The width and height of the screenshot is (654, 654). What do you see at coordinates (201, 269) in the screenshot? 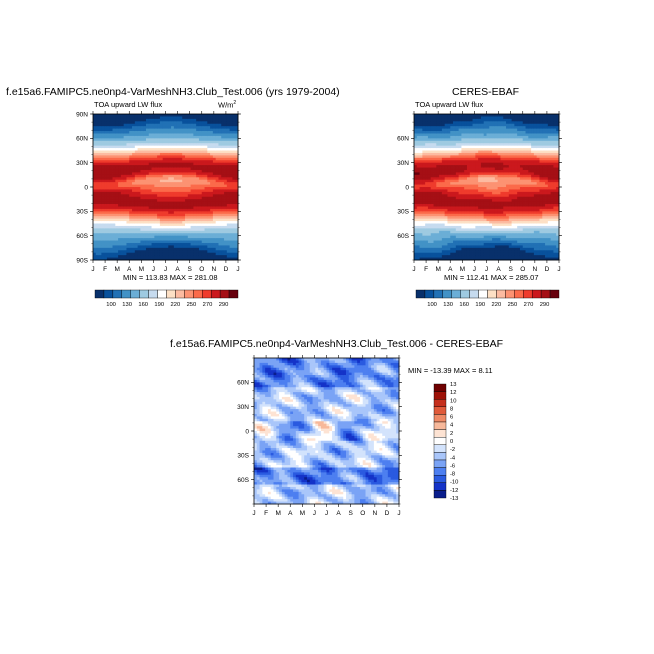
I see `panel1-xtick-label: O` at bounding box center [201, 269].